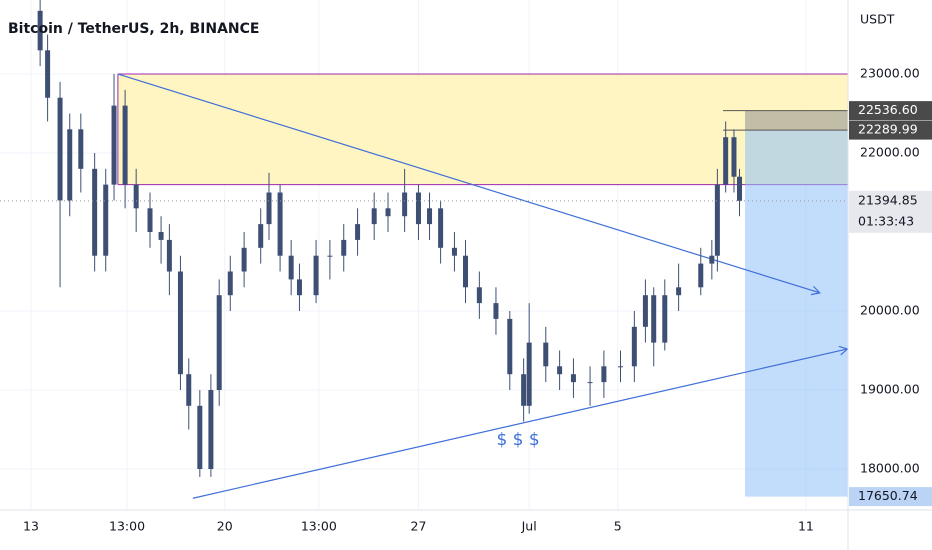  I want to click on chart-title: Bitcoin / TetherUS, 2h, BINANCE, so click(133, 29).